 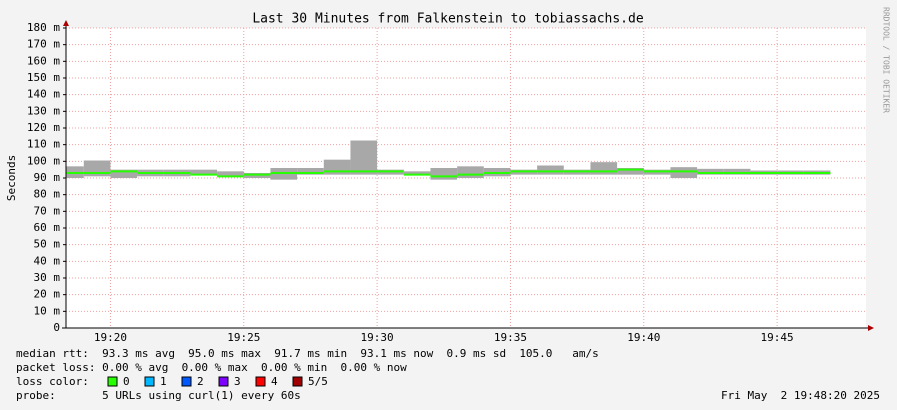 I want to click on y-tick-label: 130 m, so click(x=43, y=110).